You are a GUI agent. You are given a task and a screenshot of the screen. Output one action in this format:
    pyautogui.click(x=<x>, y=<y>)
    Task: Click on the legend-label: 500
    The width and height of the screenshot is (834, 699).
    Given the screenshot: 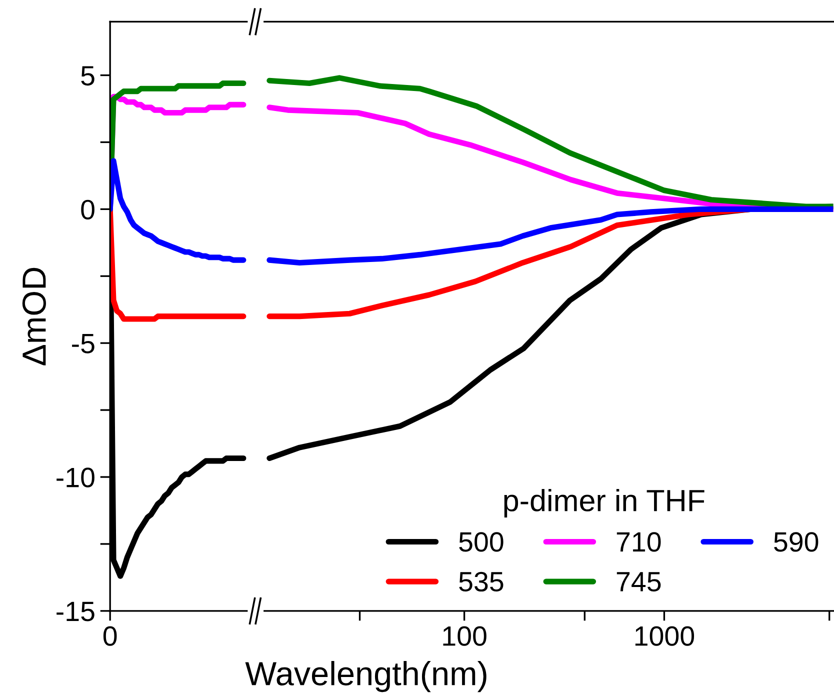 What is the action you would take?
    pyautogui.click(x=481, y=542)
    